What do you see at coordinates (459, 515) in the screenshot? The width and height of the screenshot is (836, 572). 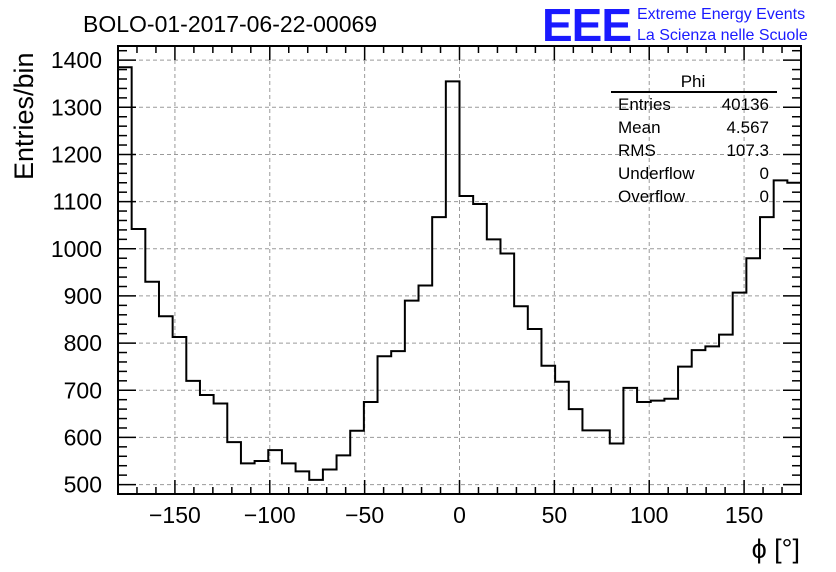 I see `x-tick-label: 0` at bounding box center [459, 515].